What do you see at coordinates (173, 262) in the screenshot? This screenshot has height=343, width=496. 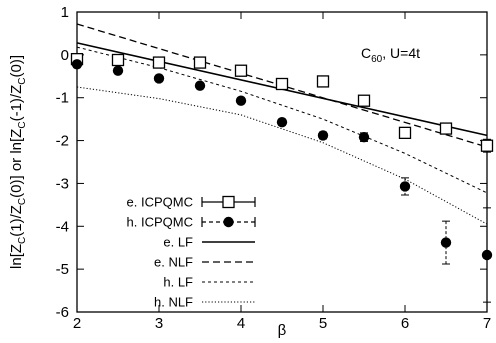 I see `legend-label: e. NLF` at bounding box center [173, 262].